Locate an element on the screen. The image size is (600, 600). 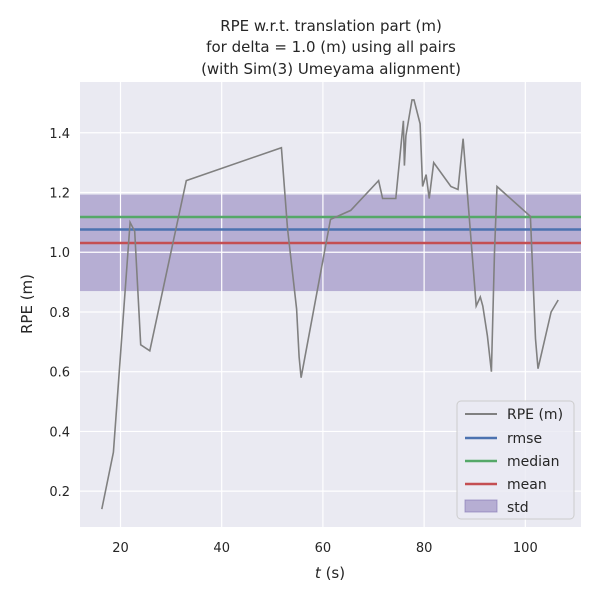
y-tick-label: 0.6 is located at coordinates (59, 373).